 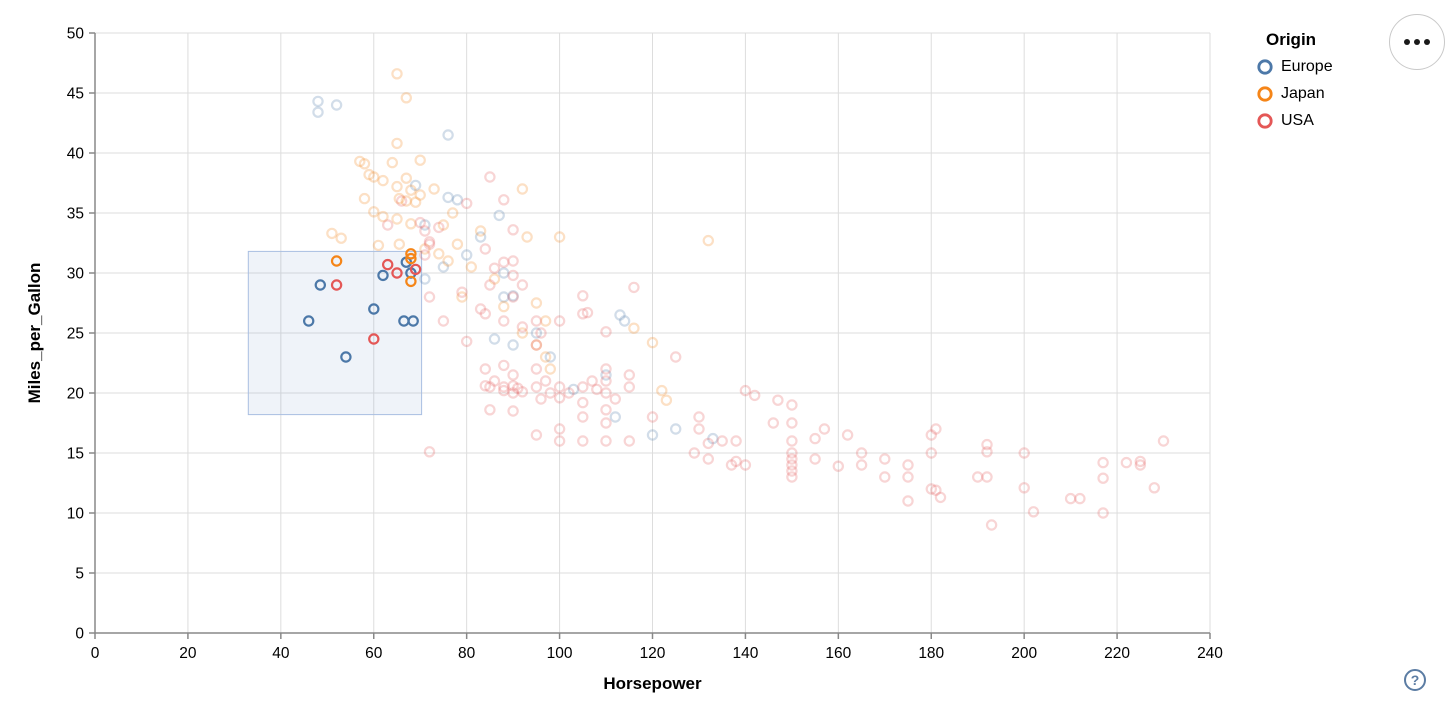 What do you see at coordinates (931, 653) in the screenshot?
I see `svg-text: 180` at bounding box center [931, 653].